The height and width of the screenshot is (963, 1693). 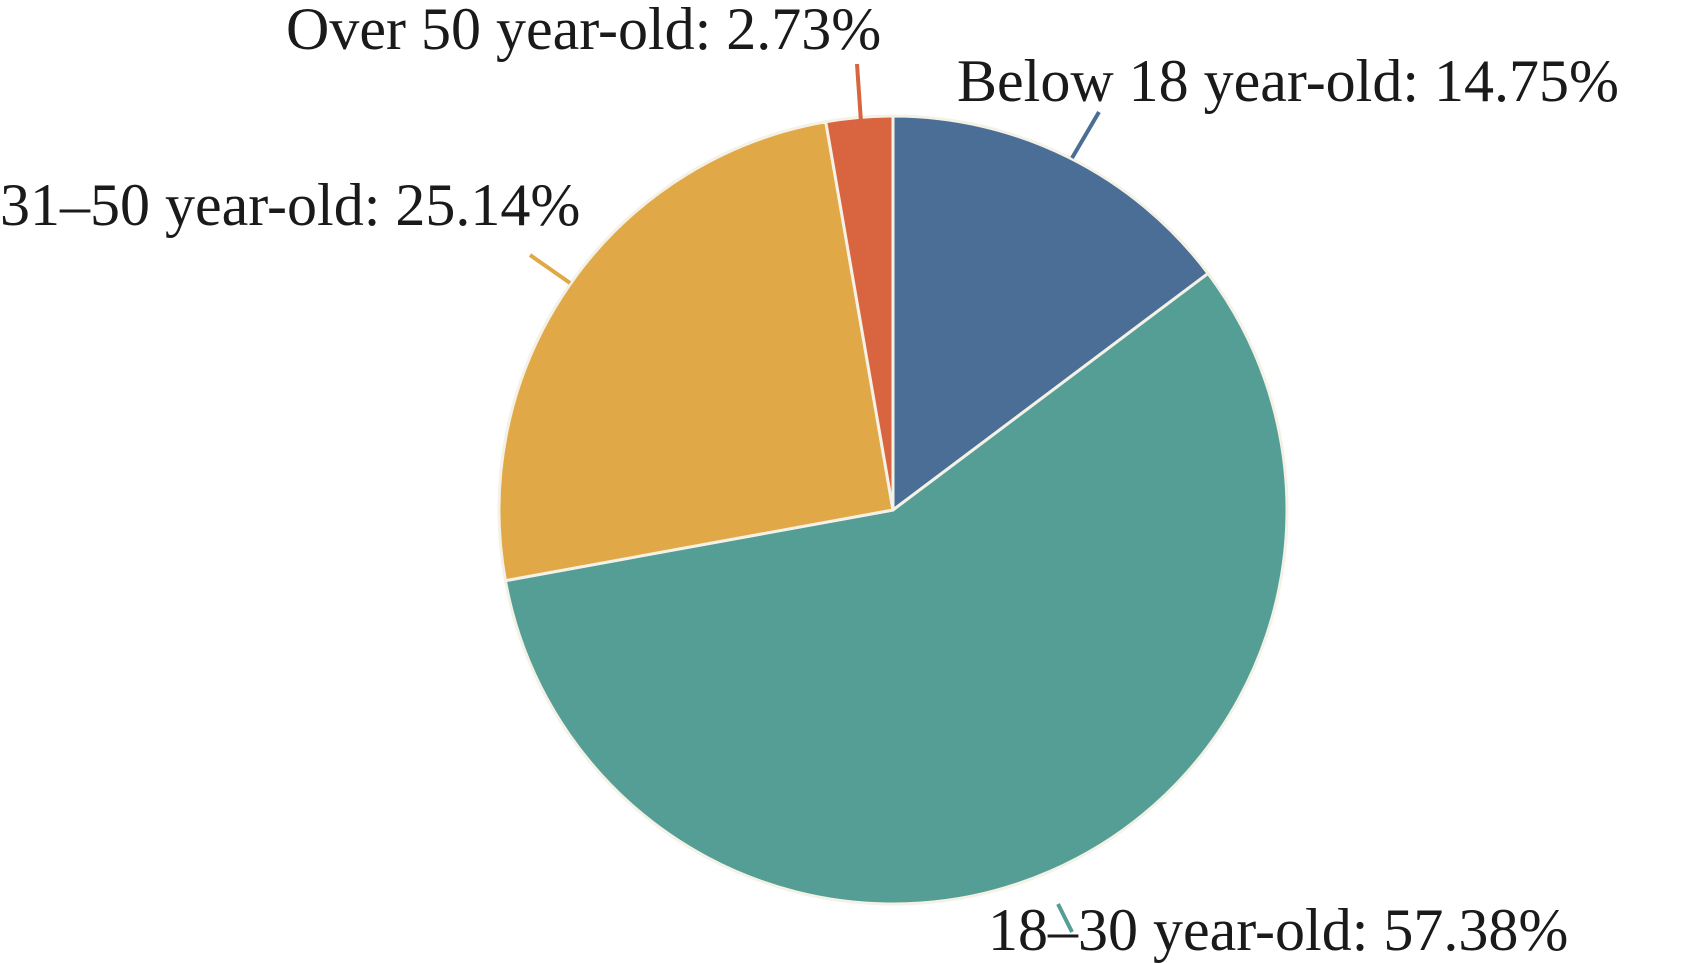 I want to click on label-over-50: Over 50 year-old: 2.73%, so click(x=583, y=31).